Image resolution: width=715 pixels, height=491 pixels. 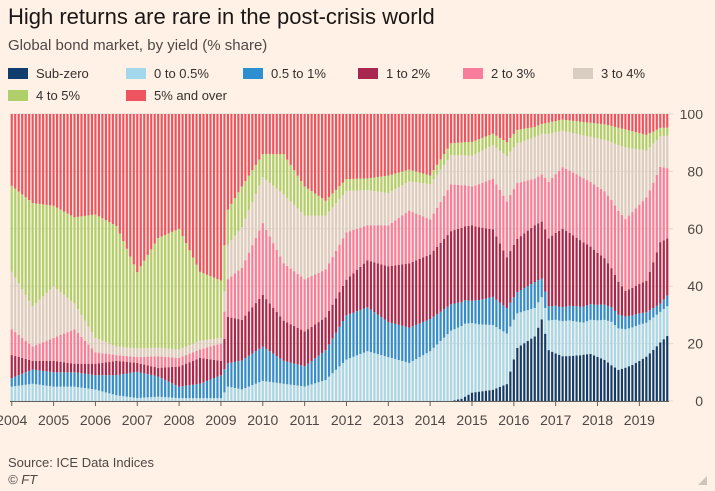 I want to click on y-tick-label: 60, so click(x=695, y=229).